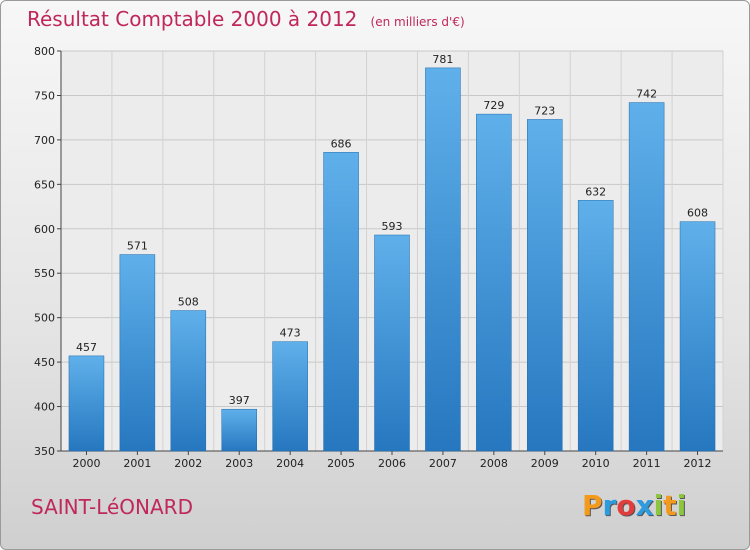 Image resolution: width=750 pixels, height=550 pixels. Describe the element at coordinates (188, 302) in the screenshot. I see `value-label: 508` at that location.